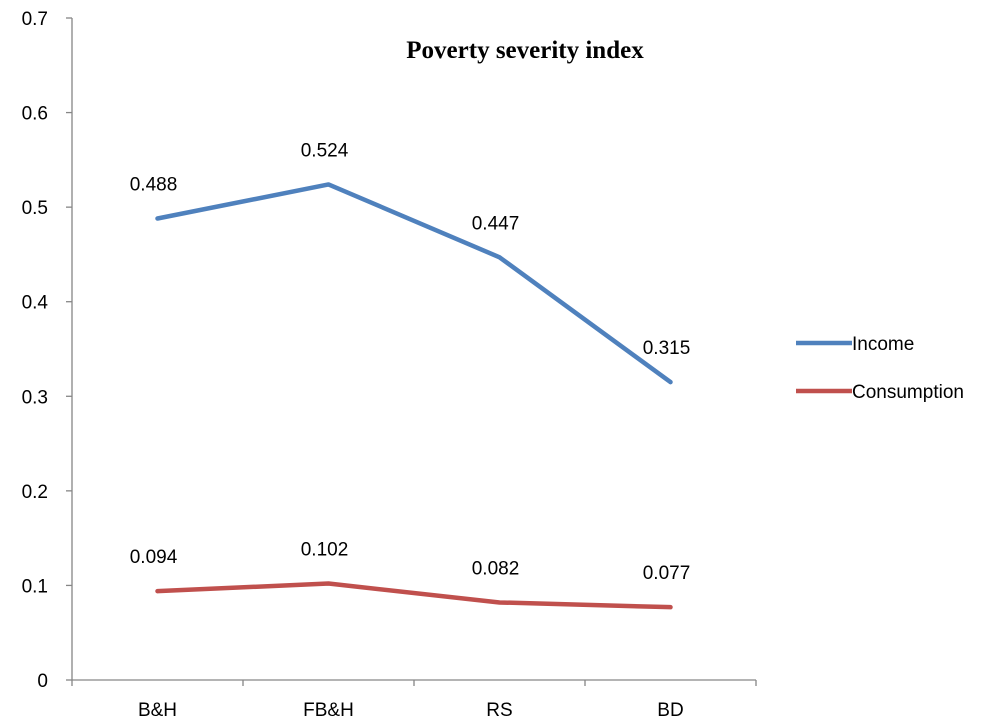 This screenshot has width=1001, height=724. Describe the element at coordinates (154, 184) in the screenshot. I see `data-label: 0.488` at that location.